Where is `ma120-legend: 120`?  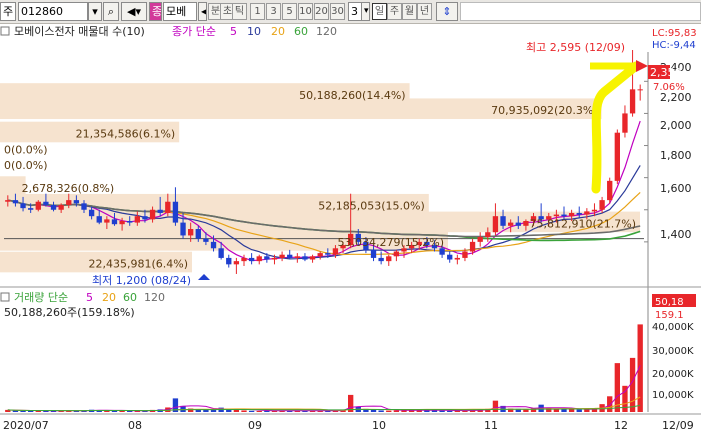 ma120-legend: 120 is located at coordinates (326, 31).